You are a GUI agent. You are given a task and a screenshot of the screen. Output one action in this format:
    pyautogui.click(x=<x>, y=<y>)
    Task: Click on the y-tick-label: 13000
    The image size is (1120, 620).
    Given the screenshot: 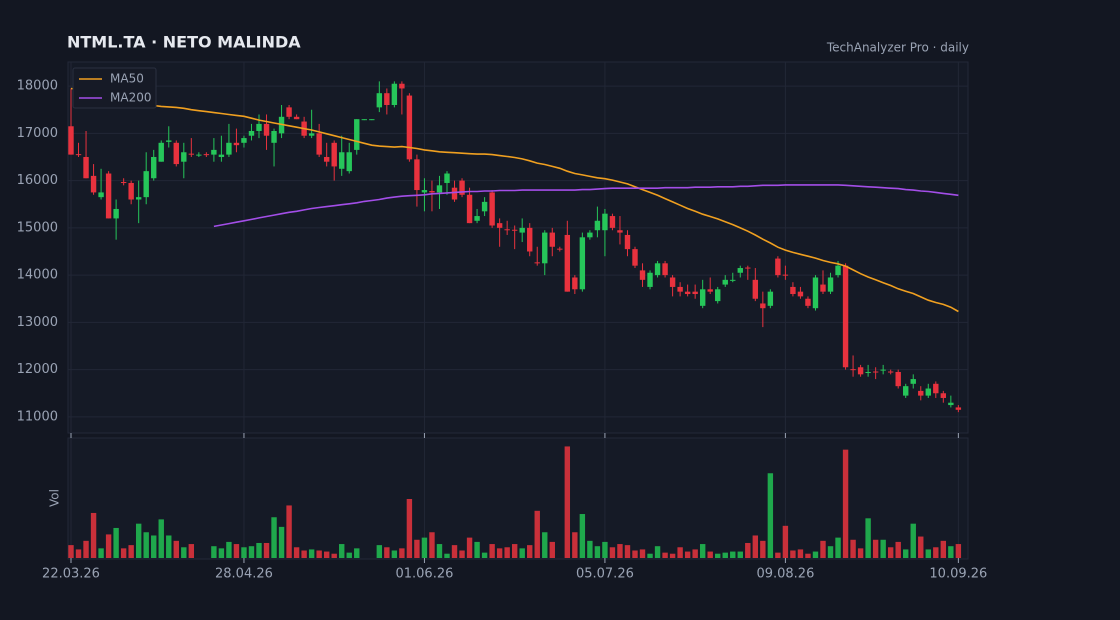 What is the action you would take?
    pyautogui.click(x=37, y=322)
    